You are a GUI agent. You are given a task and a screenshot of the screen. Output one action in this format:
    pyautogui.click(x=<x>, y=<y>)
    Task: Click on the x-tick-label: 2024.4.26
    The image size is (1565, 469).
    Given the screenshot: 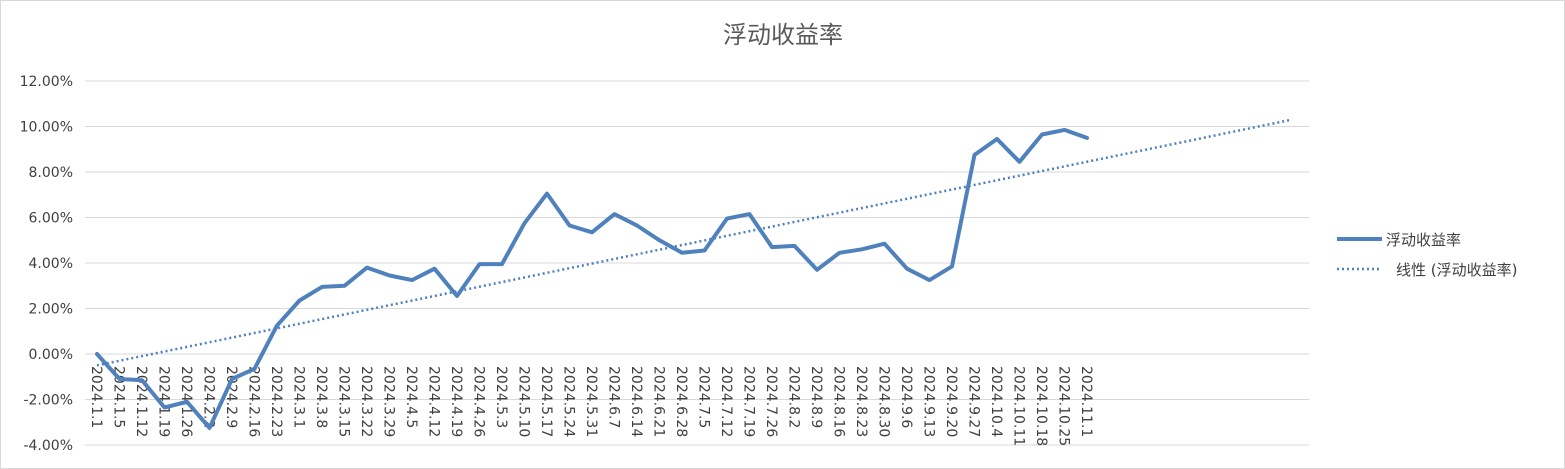 What is the action you would take?
    pyautogui.click(x=479, y=401)
    